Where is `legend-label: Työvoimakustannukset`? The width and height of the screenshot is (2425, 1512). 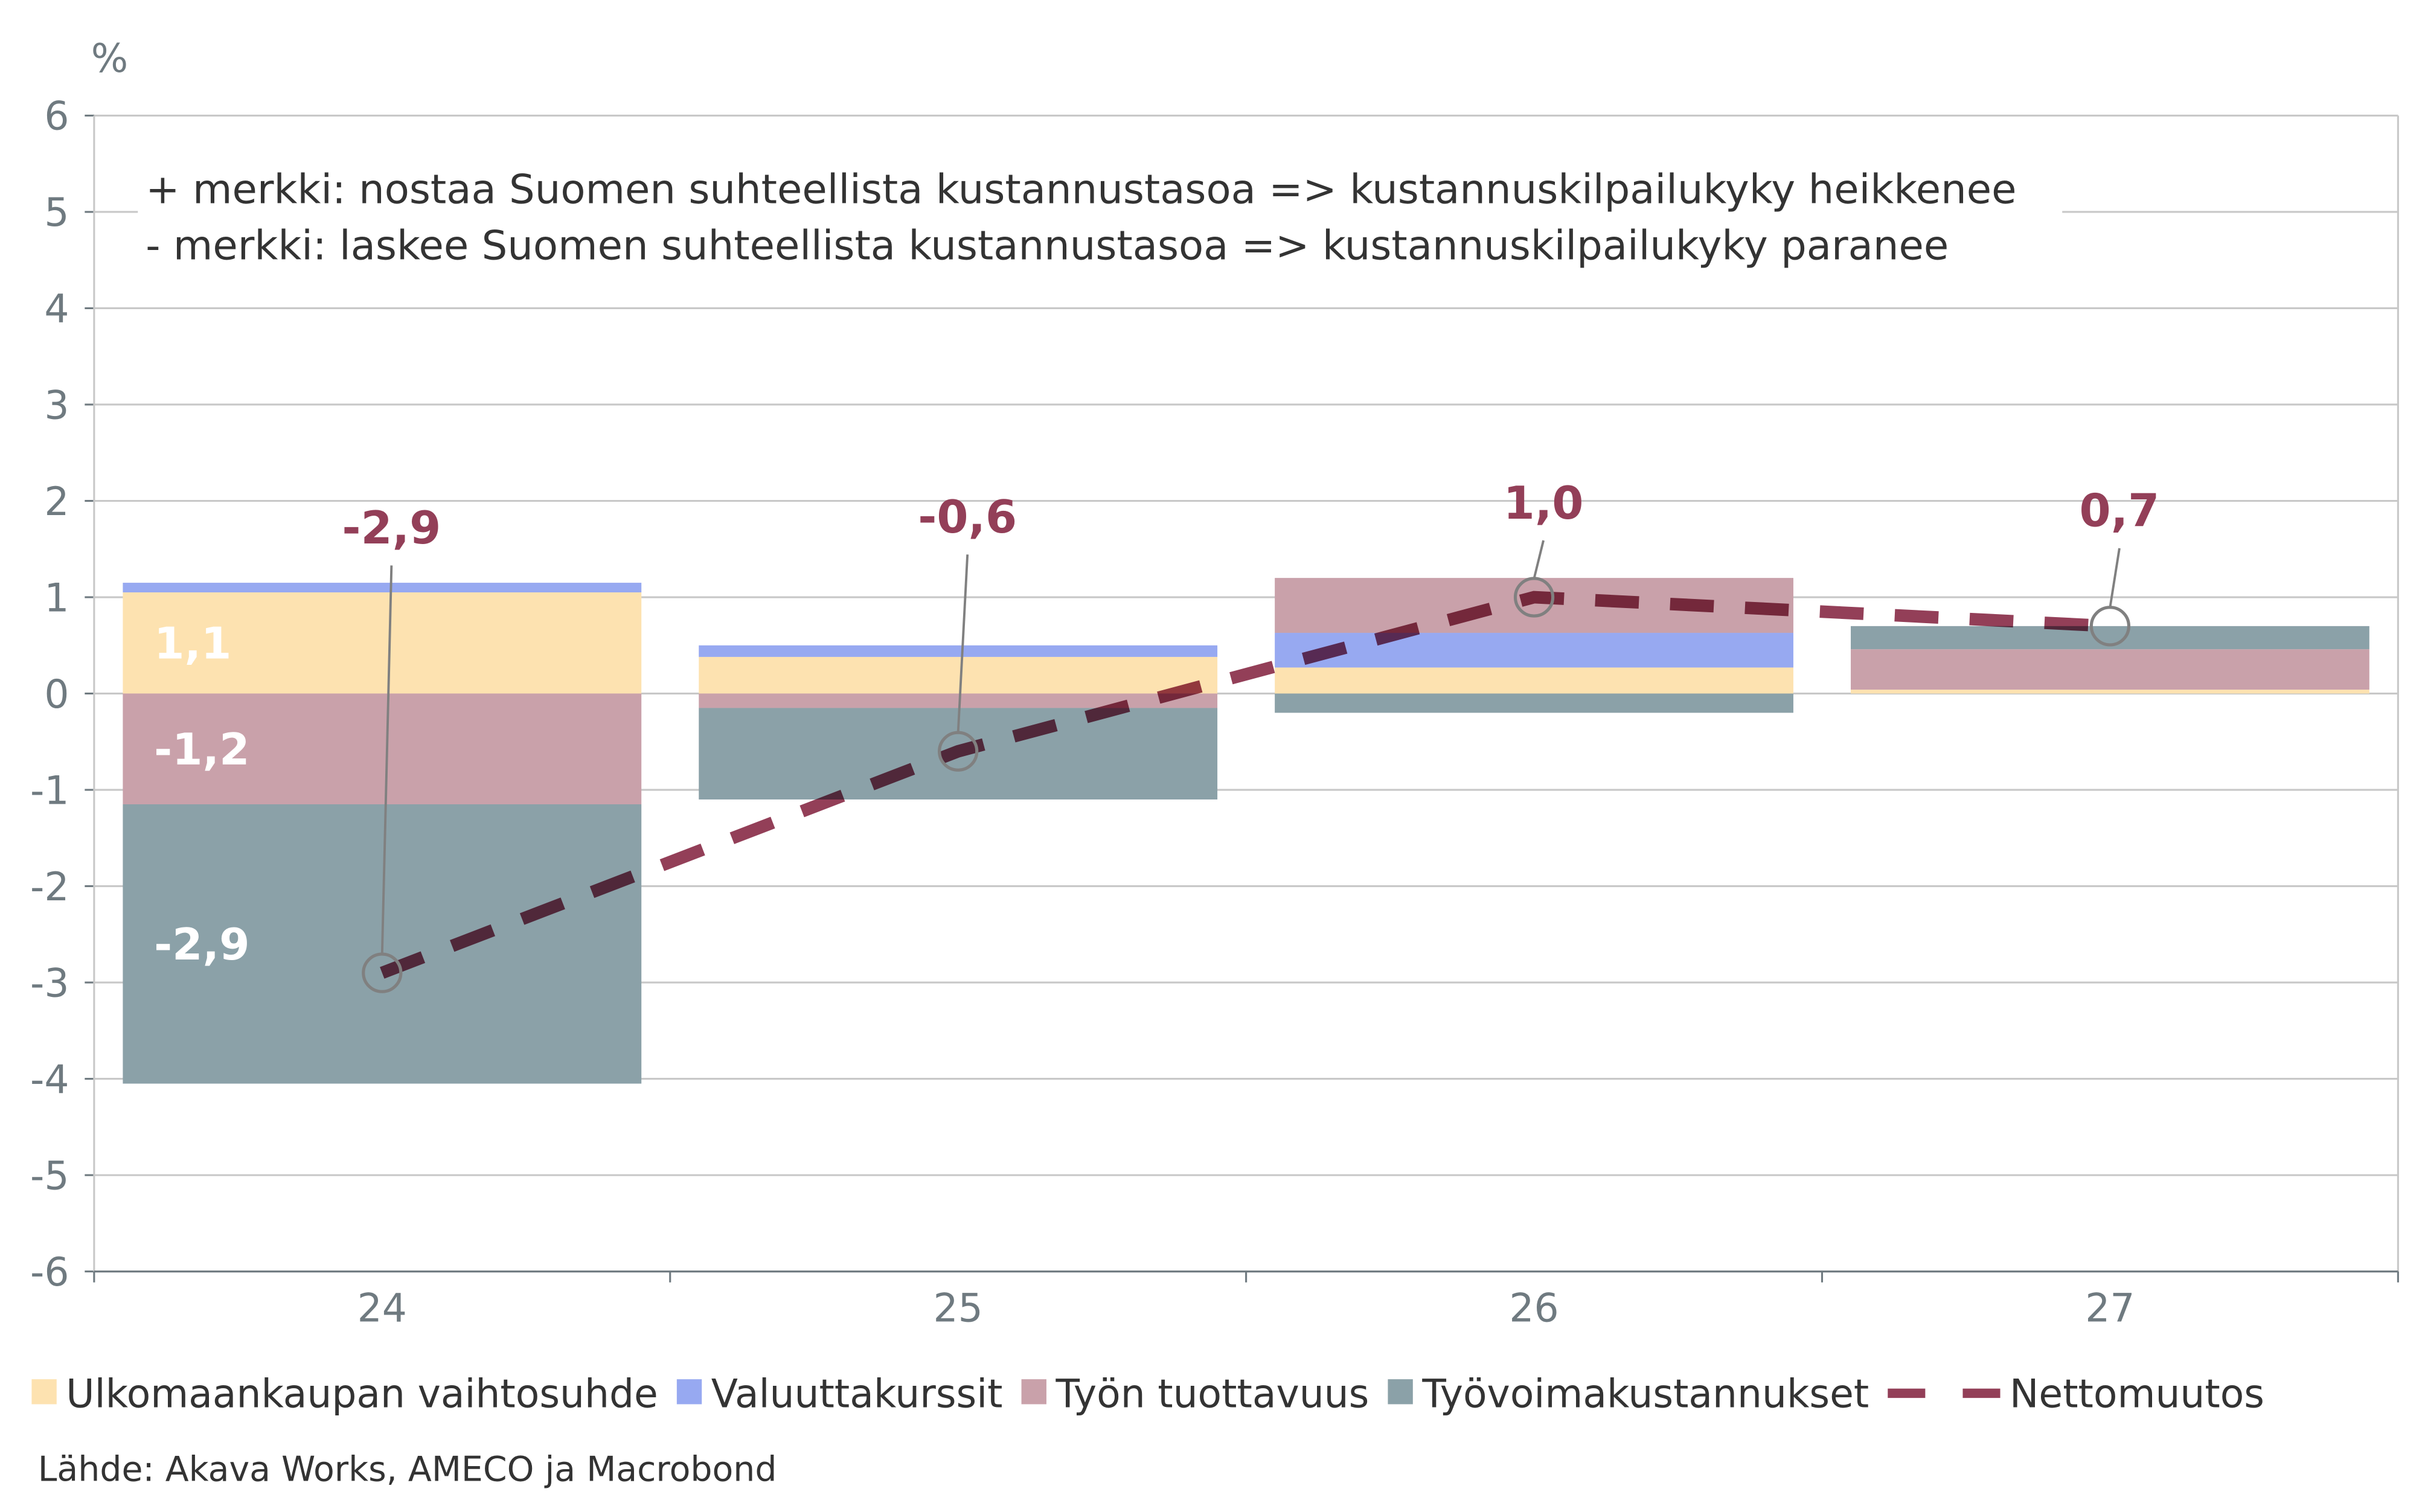
legend-label: Työvoimakustannukset is located at coordinates (1645, 1394).